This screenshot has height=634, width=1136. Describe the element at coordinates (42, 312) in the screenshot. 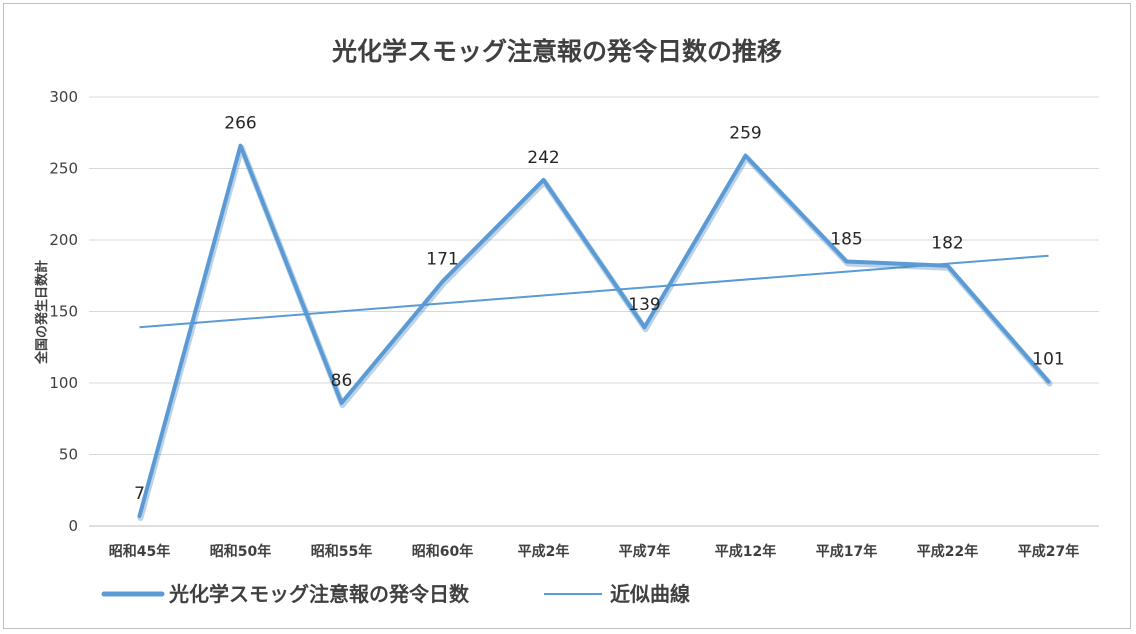

I see `y-axis-label: 全国の発生日数計` at that location.